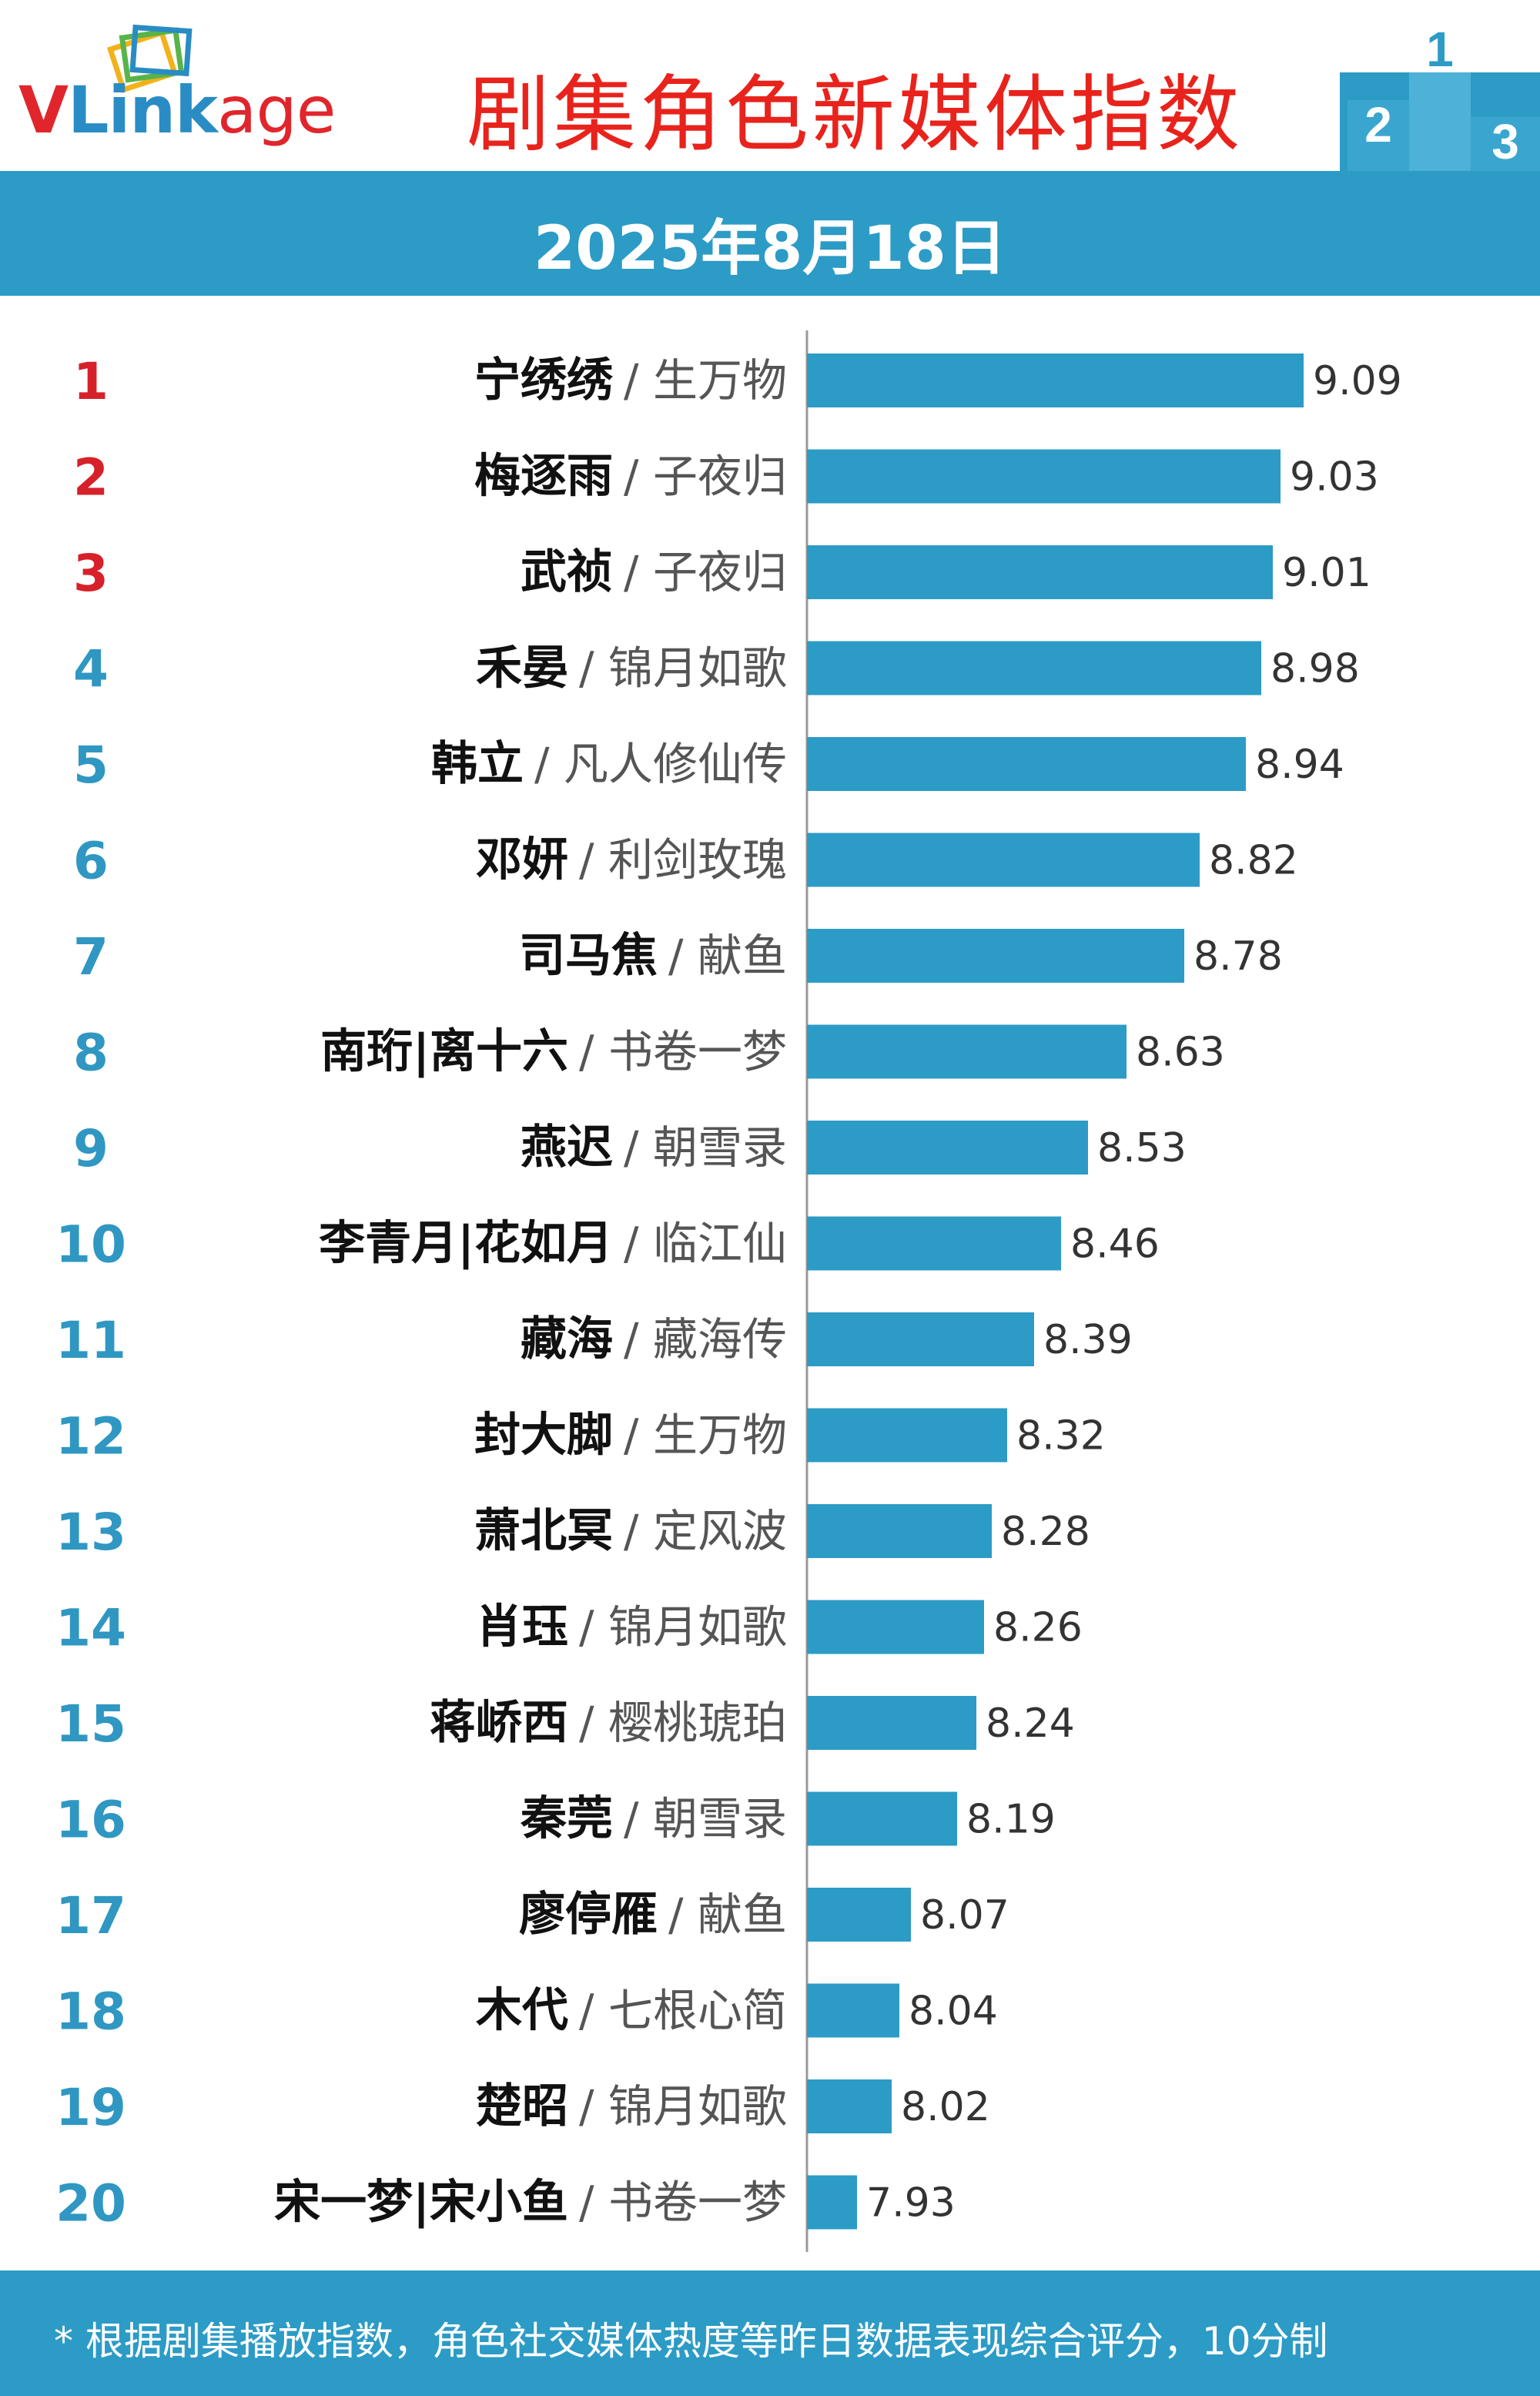 This screenshot has width=1540, height=2396. I want to click on row-label: 邓妍 / 利剑玫瑰, so click(631, 860).